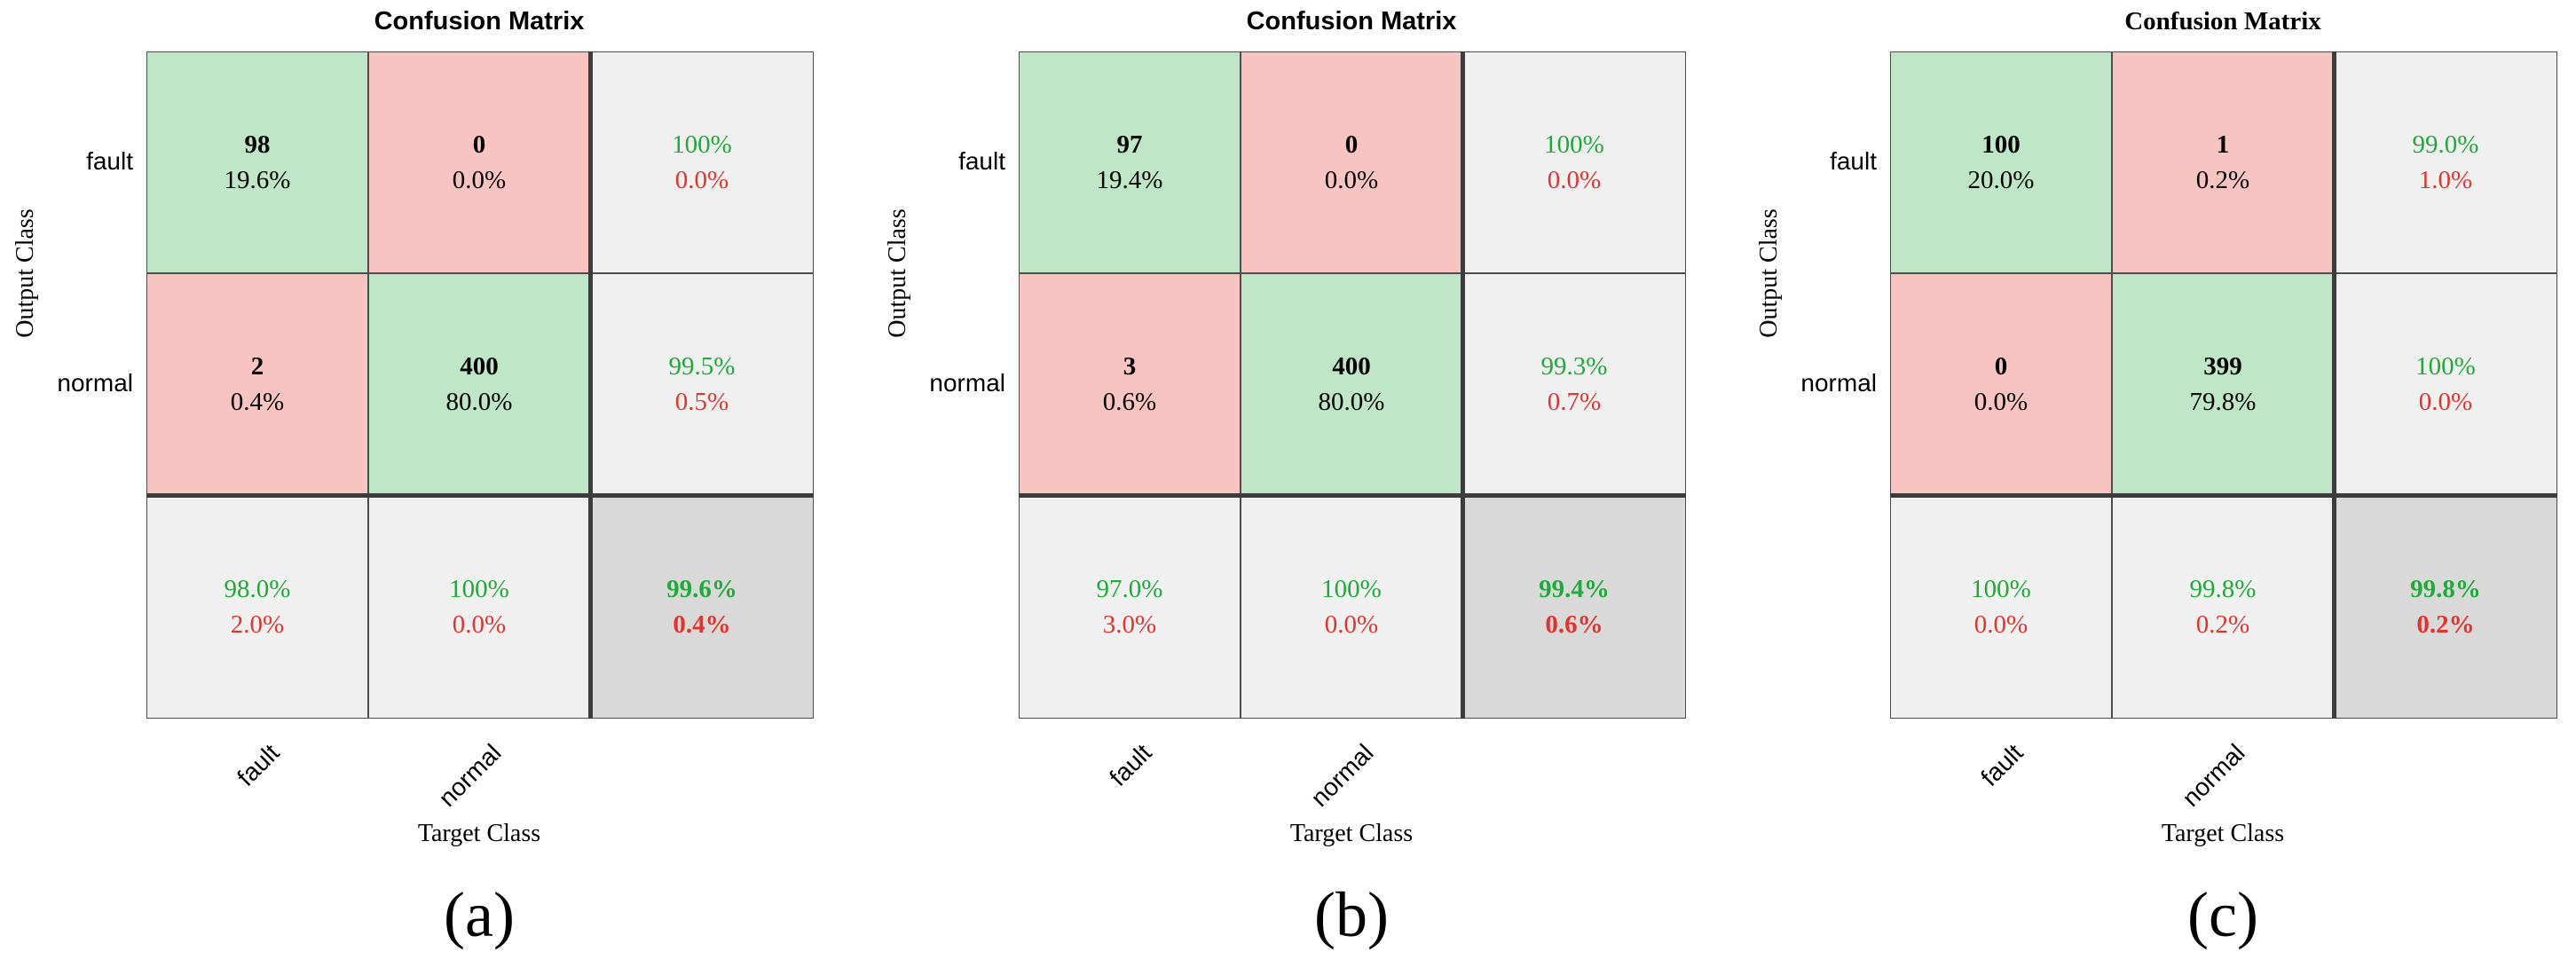 The image size is (2576, 975). I want to click on panel-label: (c), so click(2223, 915).